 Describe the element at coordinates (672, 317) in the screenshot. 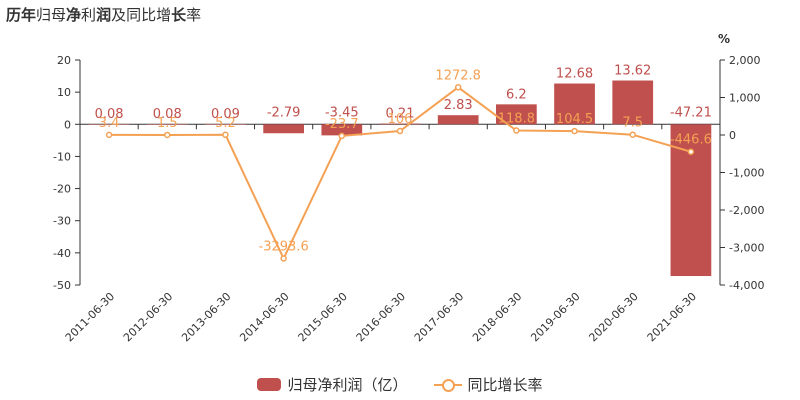

I see `x-tick-label: 2021-06-30` at that location.